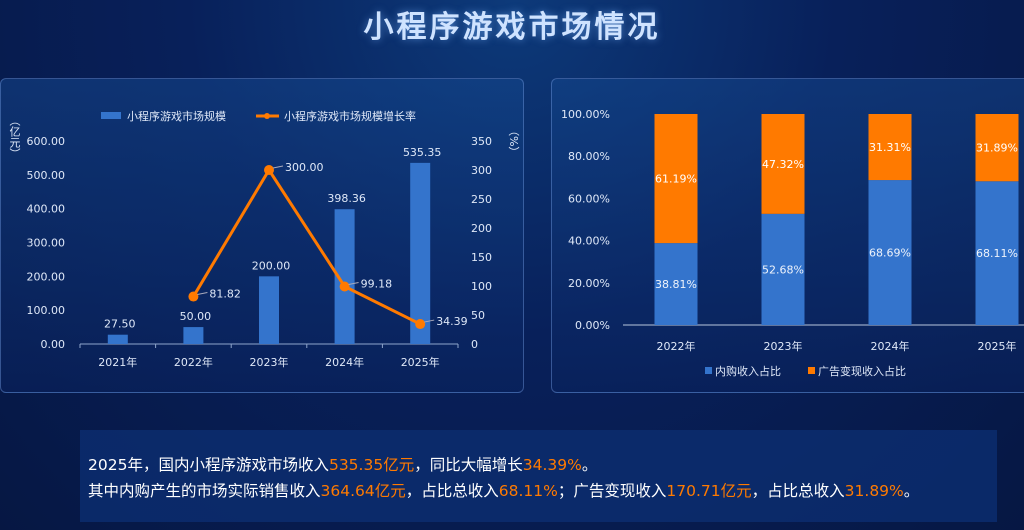 The image size is (1024, 530). Describe the element at coordinates (422, 152) in the screenshot. I see `bar-data-label: 535.35` at that location.